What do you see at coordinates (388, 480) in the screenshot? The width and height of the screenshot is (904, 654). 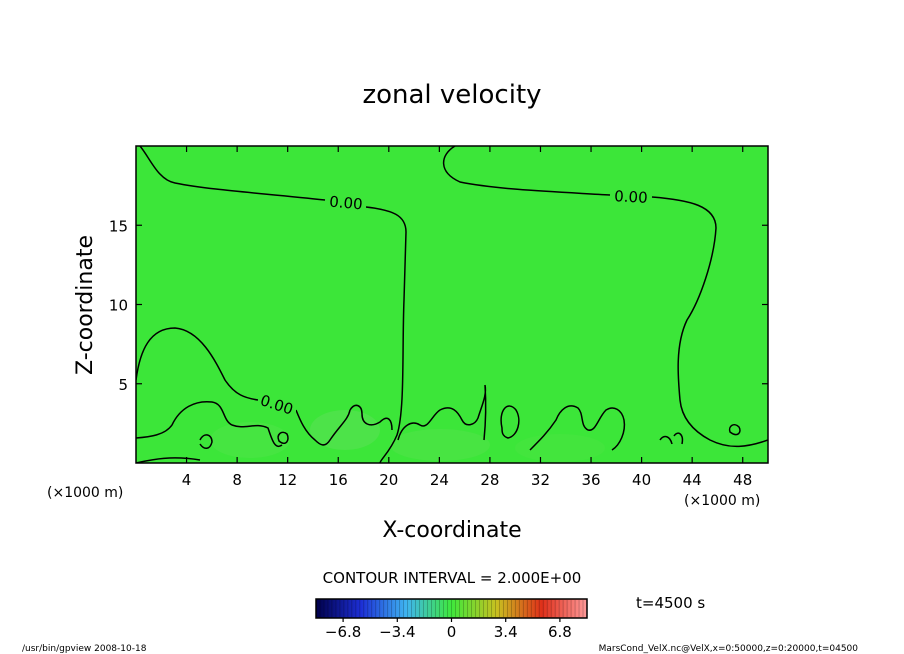 I see `x-tick-label: 20` at bounding box center [388, 480].